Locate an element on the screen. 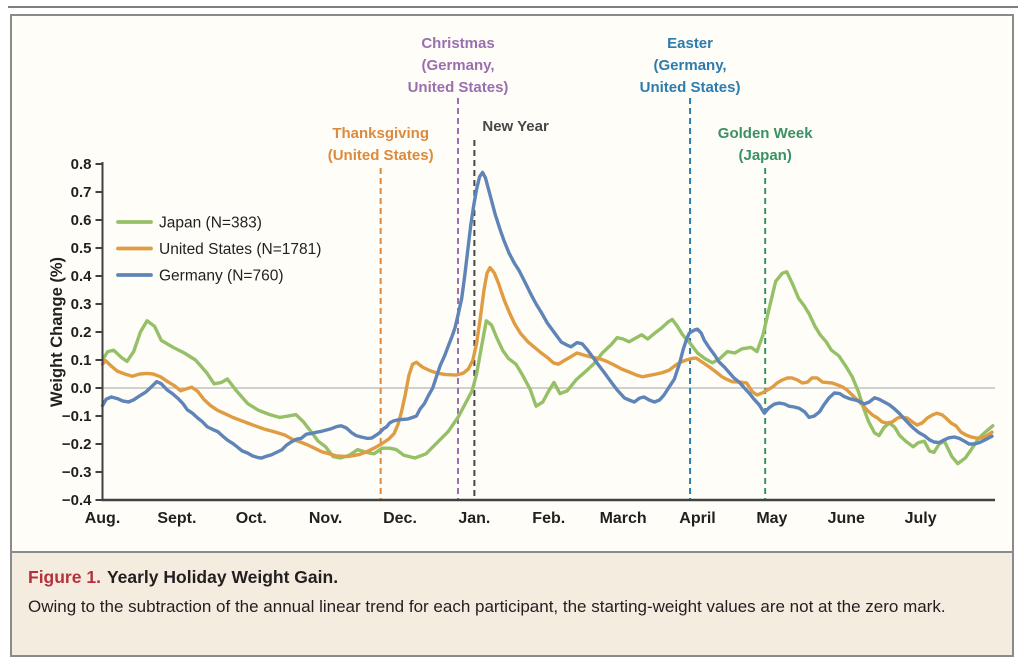 Image resolution: width=1024 pixels, height=664 pixels. top-rule is located at coordinates (513, 7).